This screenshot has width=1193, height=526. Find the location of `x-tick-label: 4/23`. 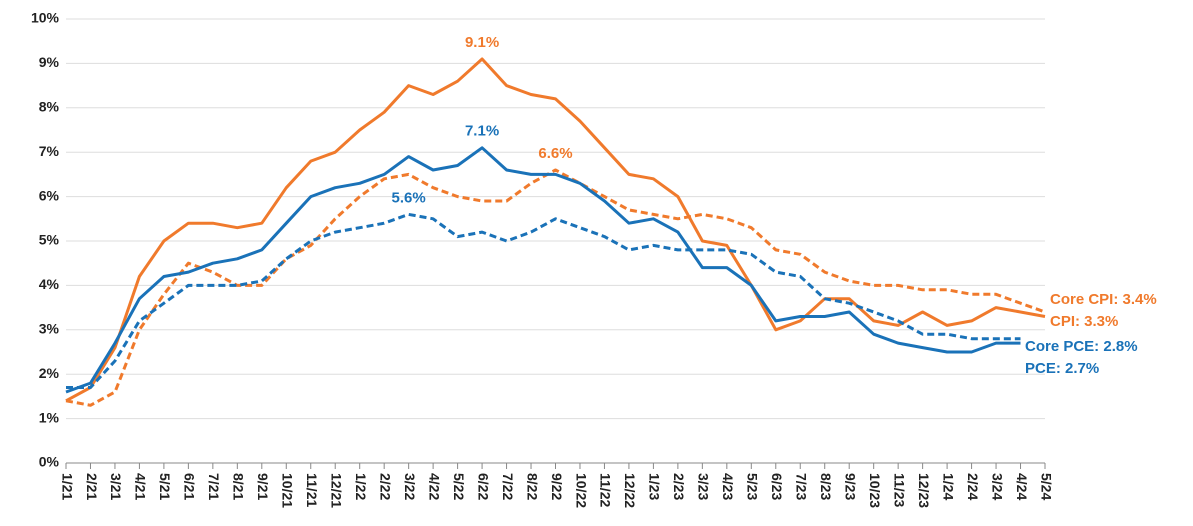

x-tick-label: 4/23 is located at coordinates (728, 486).